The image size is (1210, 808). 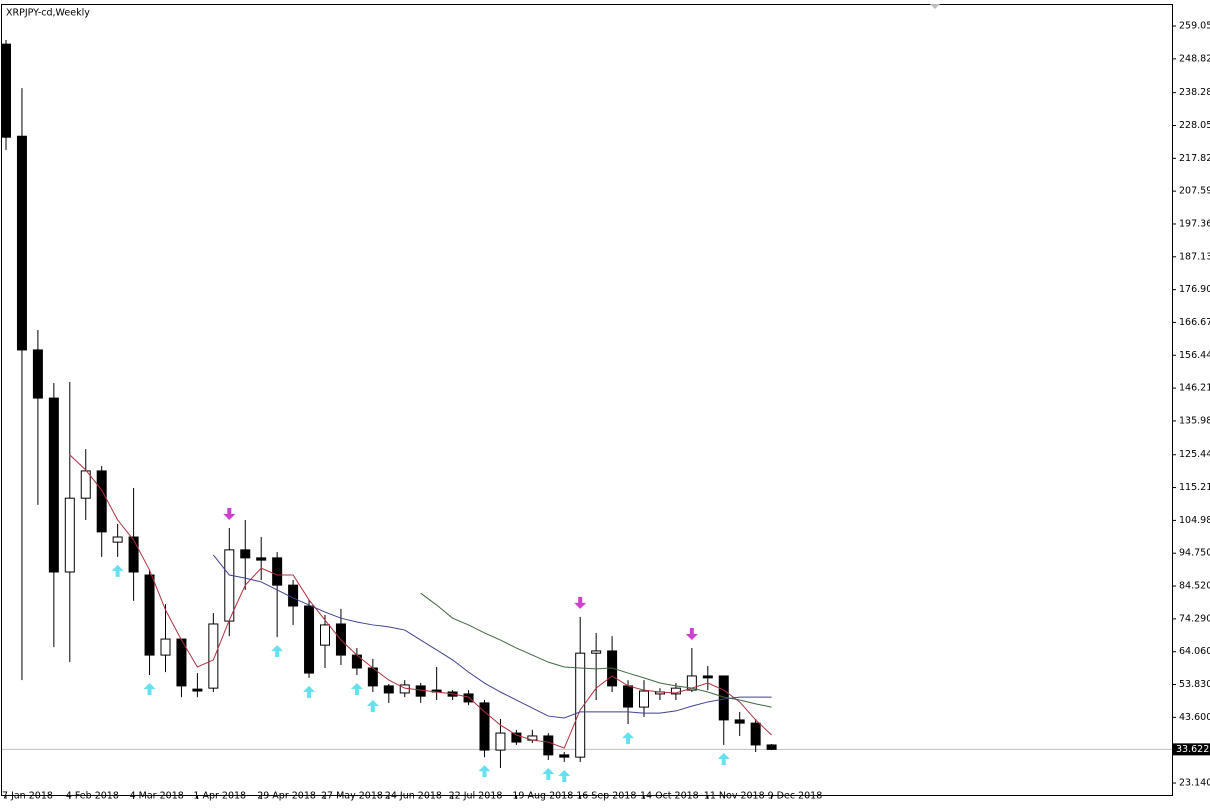 What do you see at coordinates (1194, 158) in the screenshot?
I see `y-tick-label: 217.820` at bounding box center [1194, 158].